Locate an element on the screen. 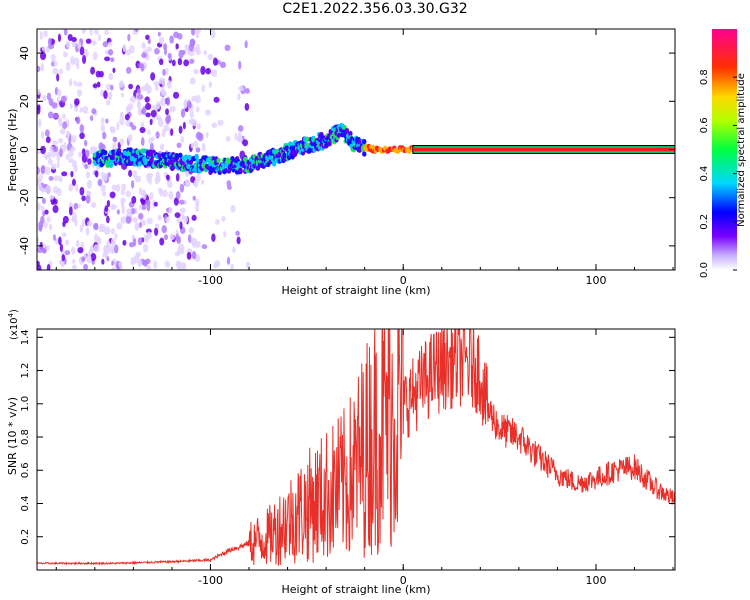  svg-text: (x104) is located at coordinates (13, 324).